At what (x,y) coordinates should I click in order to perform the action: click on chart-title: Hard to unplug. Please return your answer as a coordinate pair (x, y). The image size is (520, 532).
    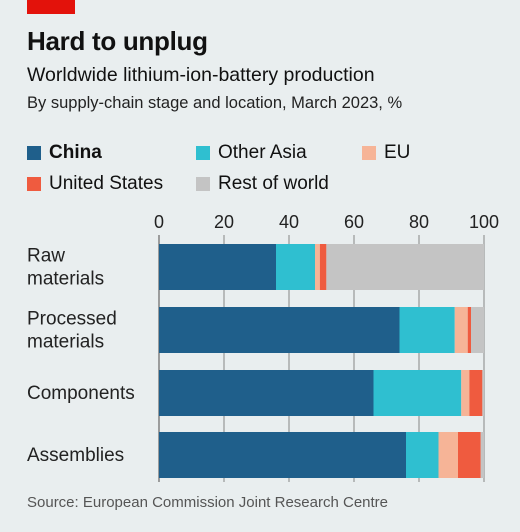
    Looking at the image, I should click on (117, 41).